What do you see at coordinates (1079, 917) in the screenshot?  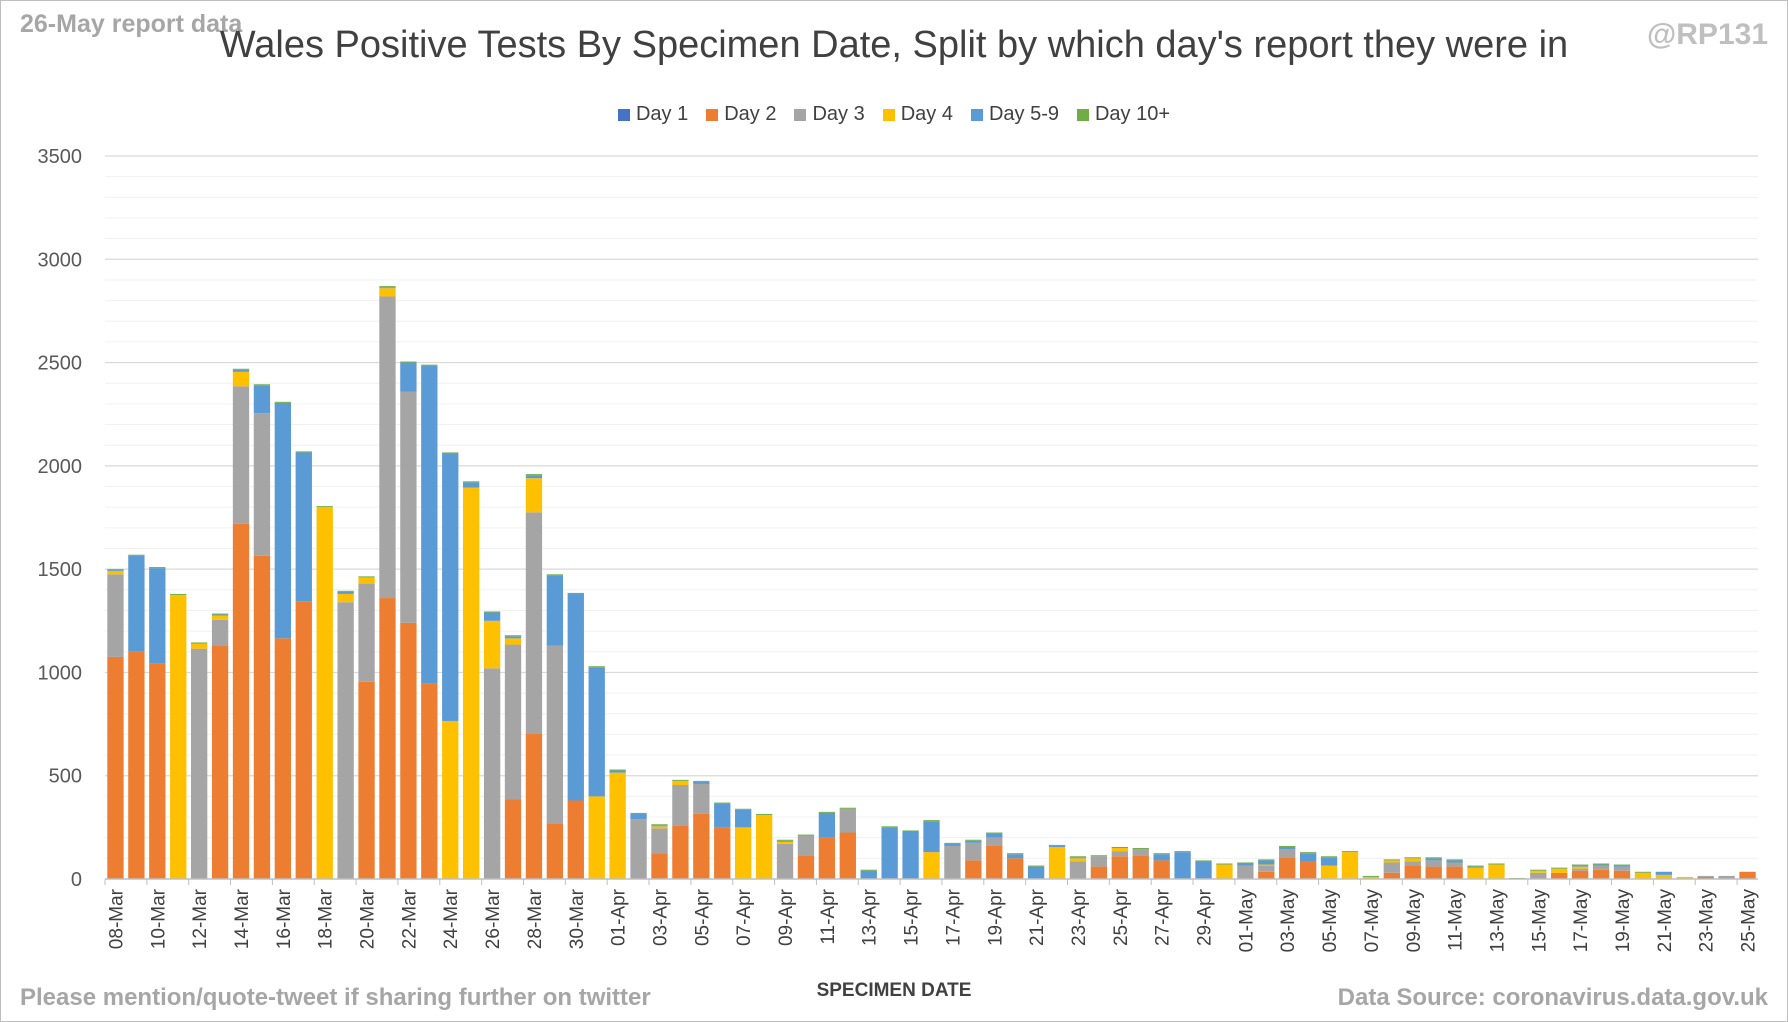 I see `x-tick-label: 23-Apr` at bounding box center [1079, 917].